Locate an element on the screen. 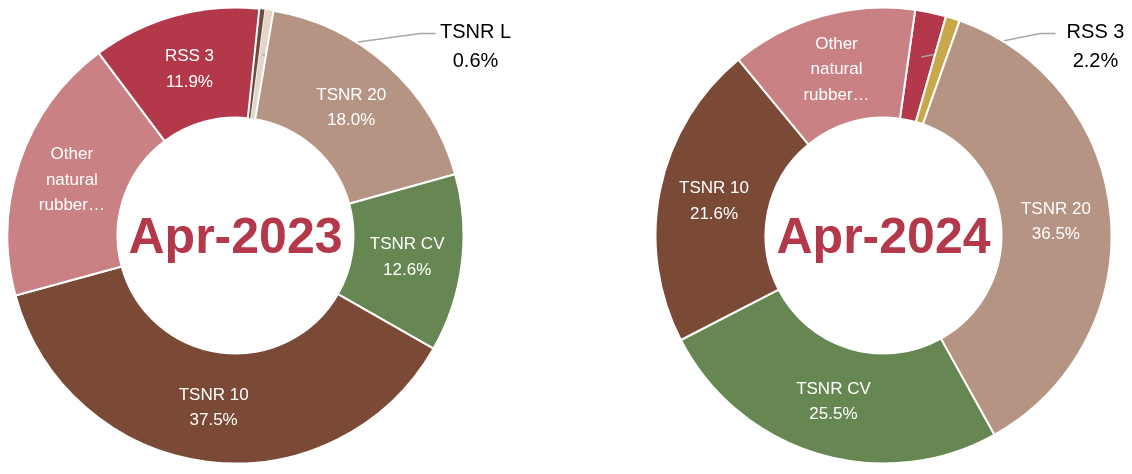 The height and width of the screenshot is (474, 1132). text: Apr-2023 is located at coordinates (235, 235).